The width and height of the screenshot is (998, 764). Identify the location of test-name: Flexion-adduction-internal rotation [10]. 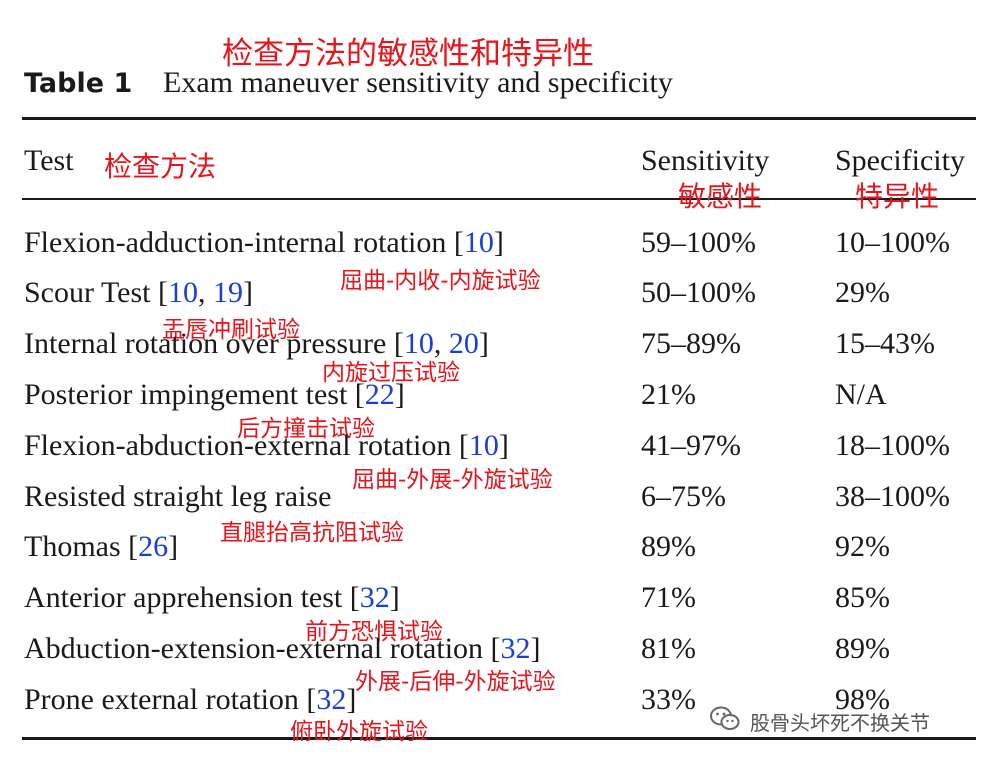
(264, 242).